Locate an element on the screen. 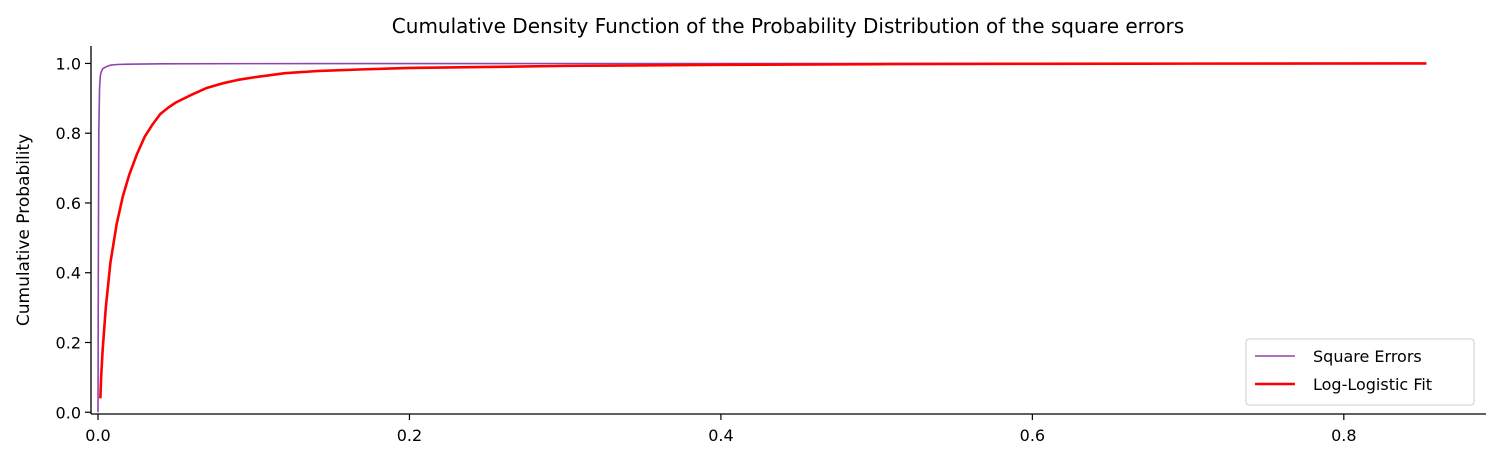 The width and height of the screenshot is (1501, 465). y-tick-label: 1.0 is located at coordinates (68, 63).